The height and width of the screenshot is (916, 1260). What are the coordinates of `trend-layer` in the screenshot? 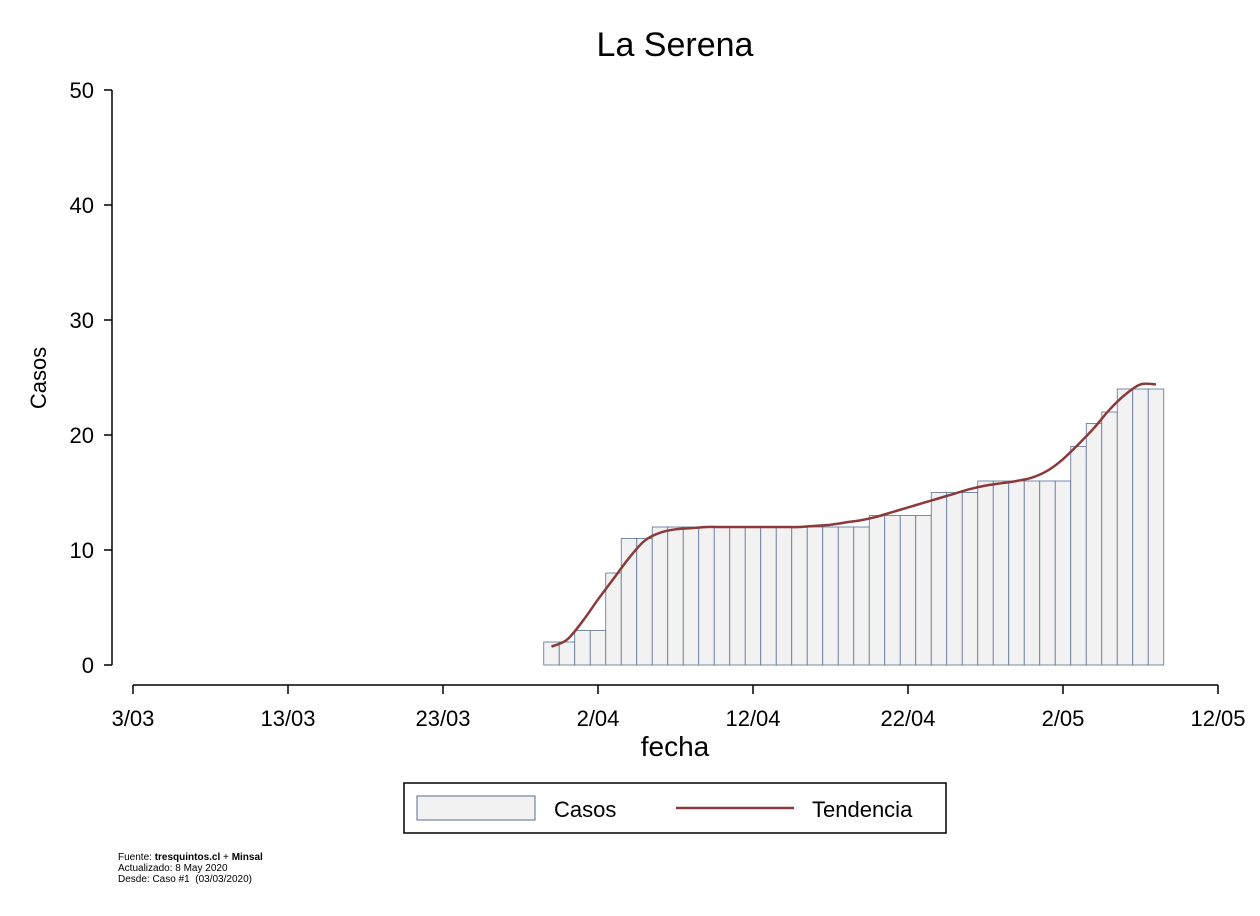 It's located at (853, 515).